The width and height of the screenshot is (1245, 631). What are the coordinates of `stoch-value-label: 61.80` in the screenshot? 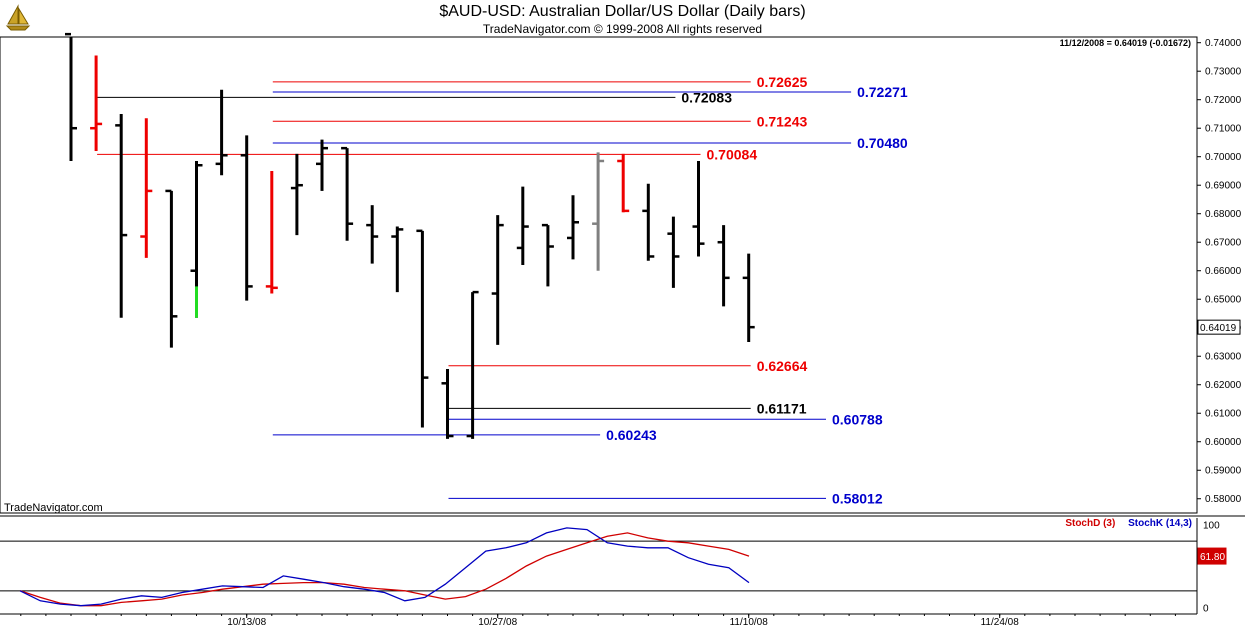 It's located at (1212, 557).